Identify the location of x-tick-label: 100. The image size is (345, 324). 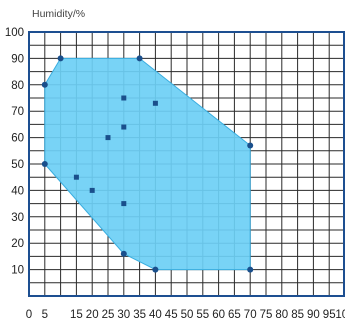
(340, 315).